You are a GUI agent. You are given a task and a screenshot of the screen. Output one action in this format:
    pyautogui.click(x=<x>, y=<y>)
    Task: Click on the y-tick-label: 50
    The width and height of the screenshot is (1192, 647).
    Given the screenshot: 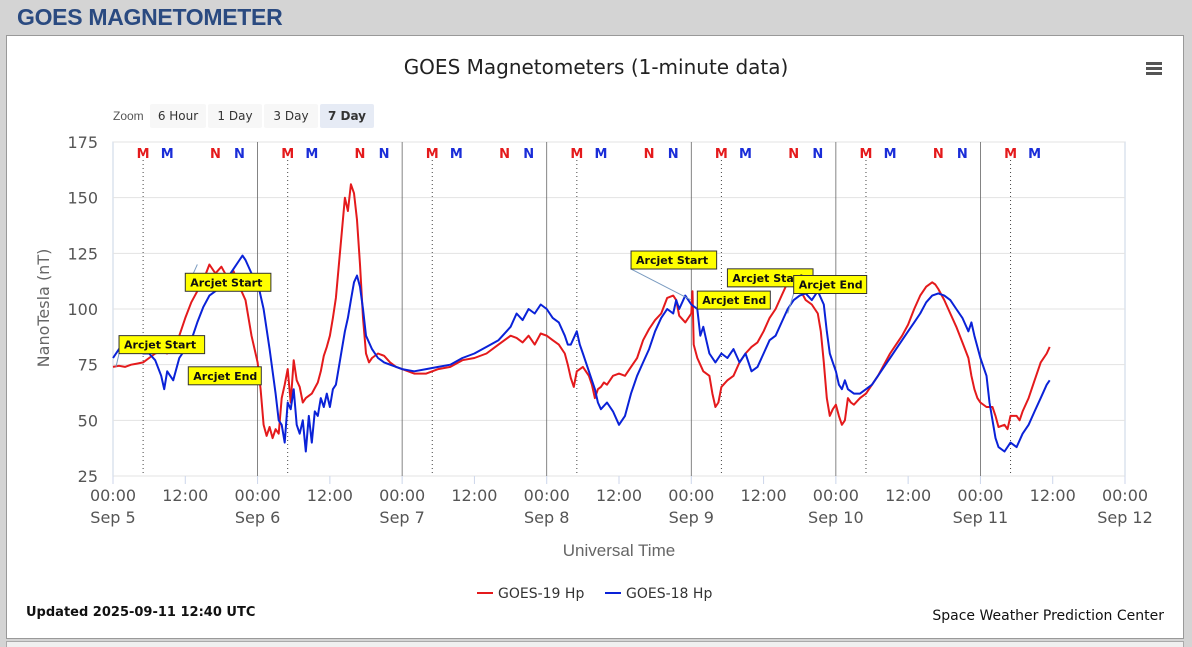 What is the action you would take?
    pyautogui.click(x=88, y=420)
    